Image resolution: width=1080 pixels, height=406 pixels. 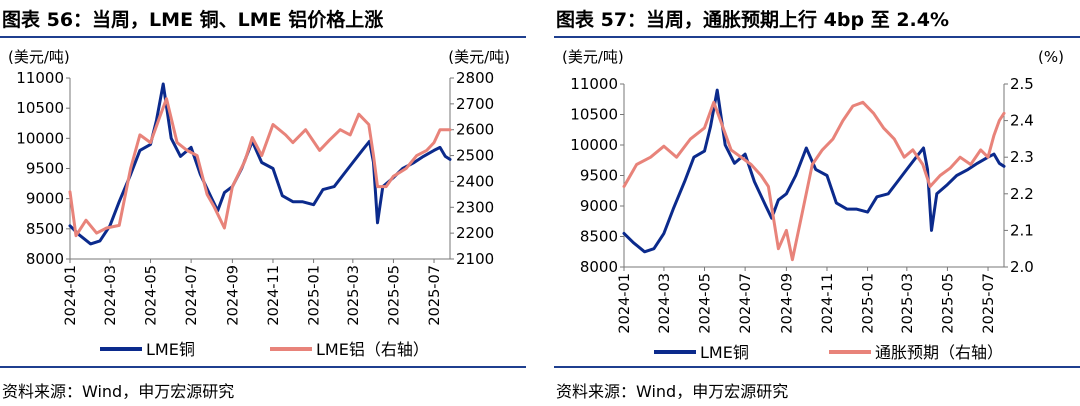 I want to click on right-tick-label: 2700, so click(x=475, y=104).